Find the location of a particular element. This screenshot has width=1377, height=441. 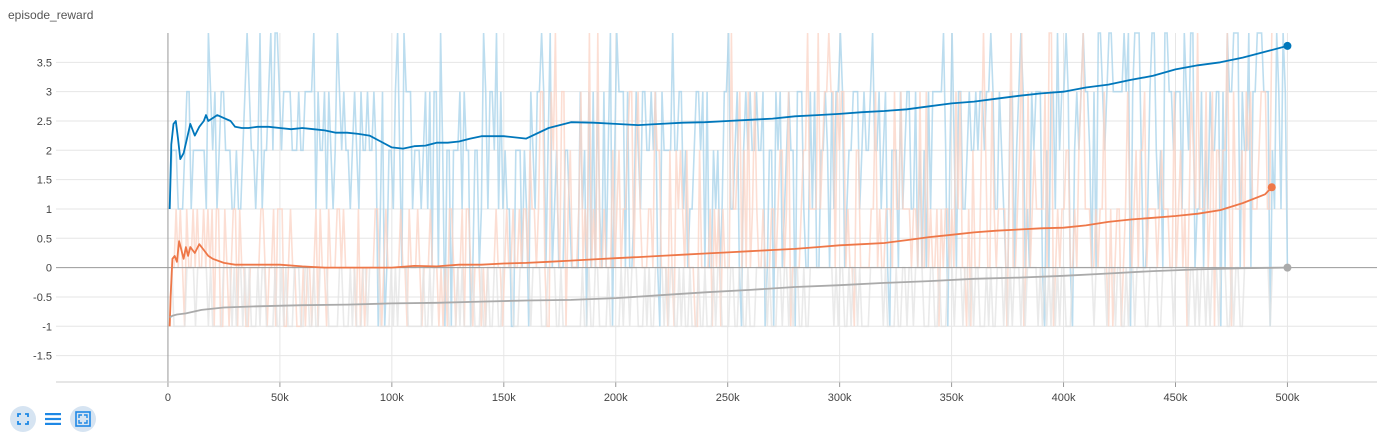

x-tick-label: 150k is located at coordinates (504, 398).